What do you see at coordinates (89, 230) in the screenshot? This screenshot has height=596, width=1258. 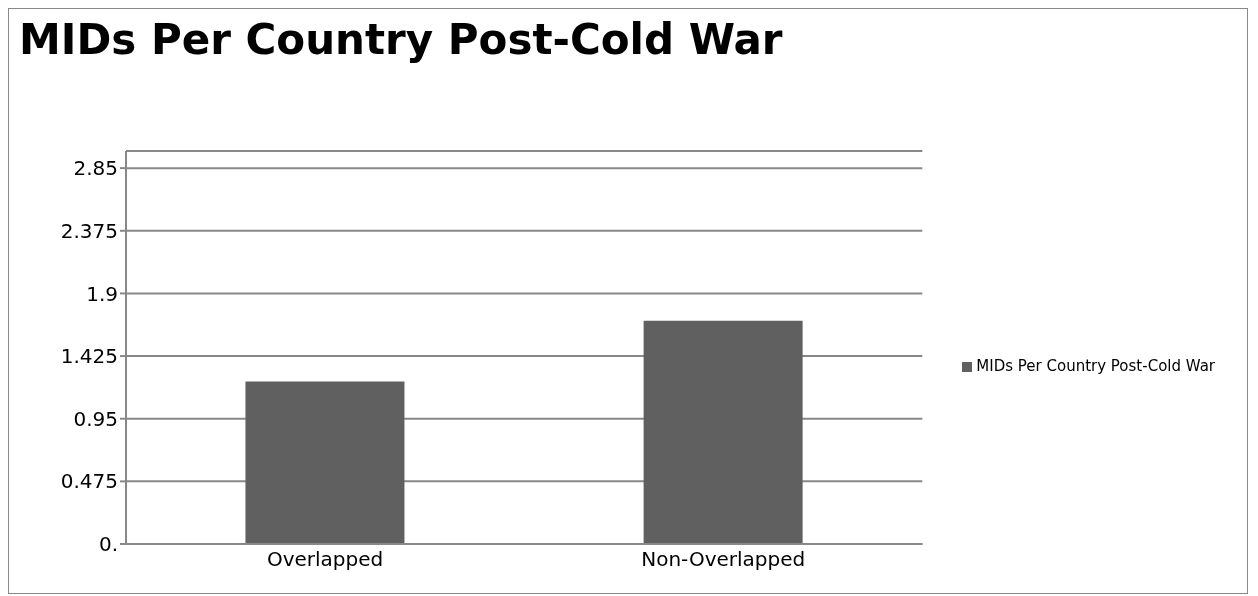 I see `y-tick-label: 2.375` at bounding box center [89, 230].